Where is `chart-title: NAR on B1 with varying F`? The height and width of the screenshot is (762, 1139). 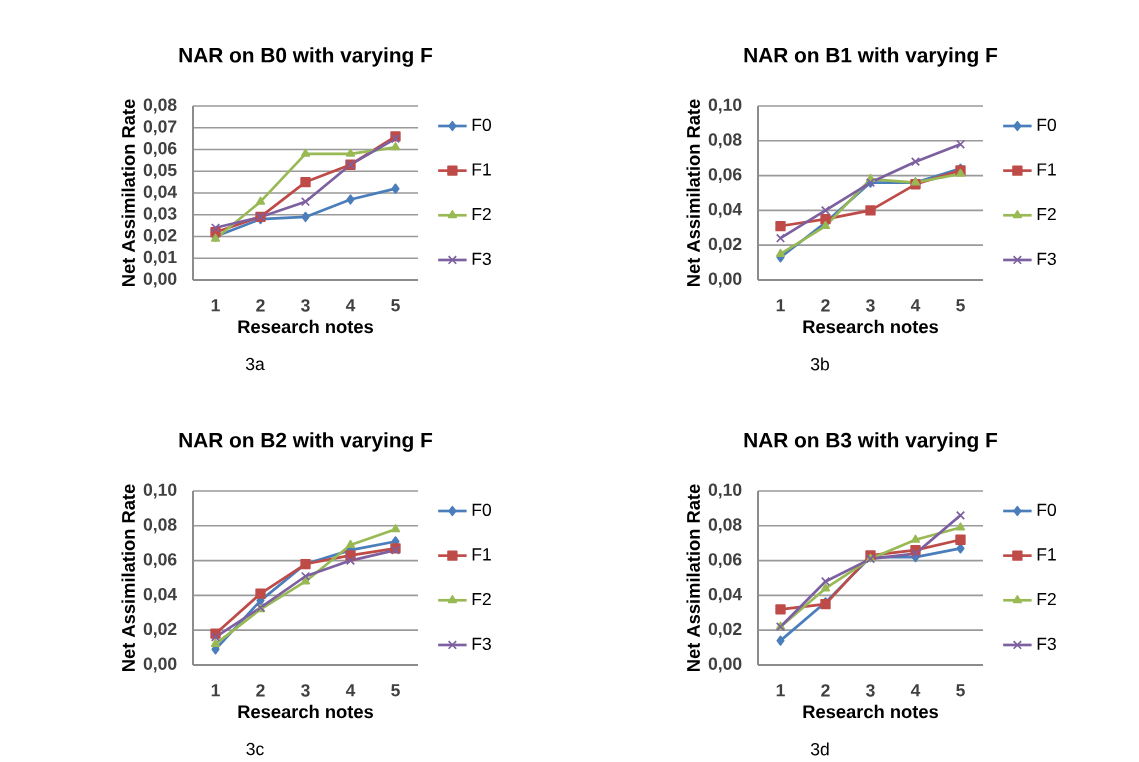 chart-title: NAR on B1 with varying F is located at coordinates (871, 57).